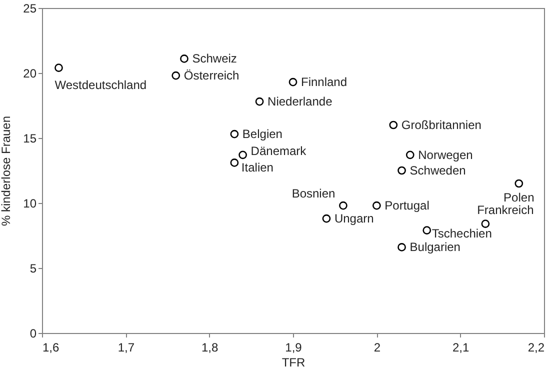 The image size is (553, 381). Describe the element at coordinates (30, 9) in the screenshot. I see `y-tick-label: 25` at that location.